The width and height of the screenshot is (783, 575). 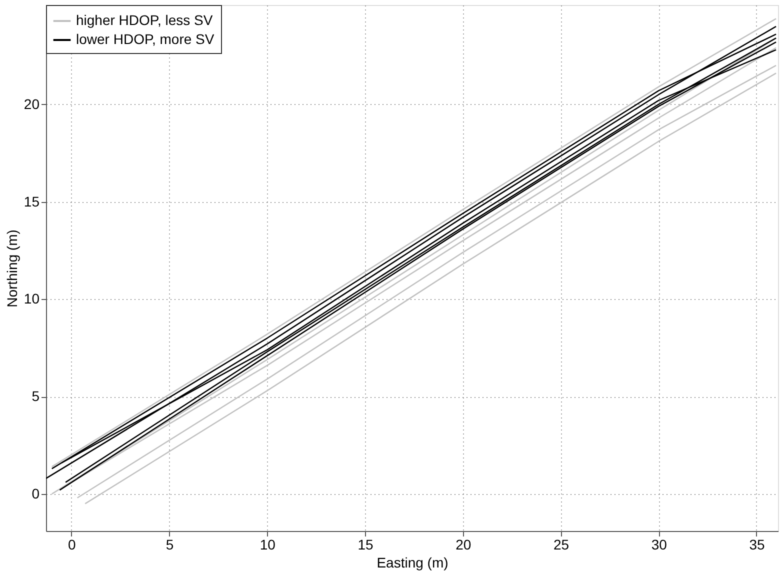 I want to click on x-tick-label: 15, so click(x=366, y=544).